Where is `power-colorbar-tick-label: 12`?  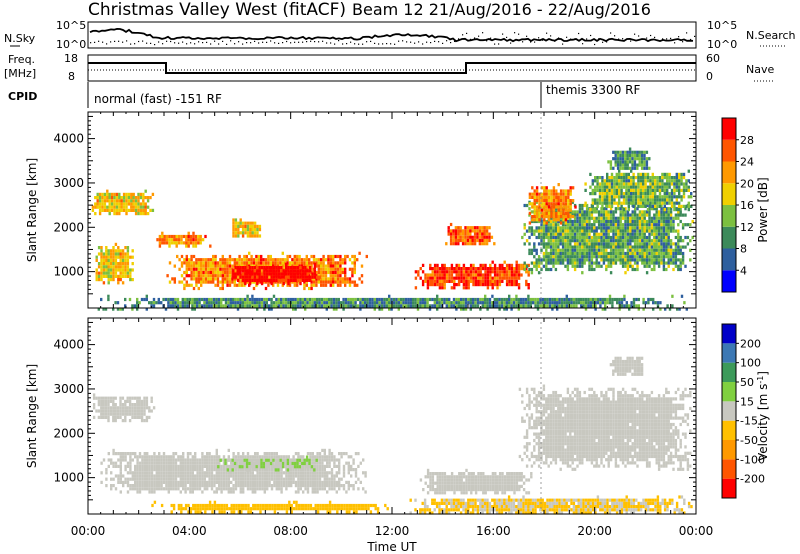
power-colorbar-tick-label: 12 is located at coordinates (747, 227).